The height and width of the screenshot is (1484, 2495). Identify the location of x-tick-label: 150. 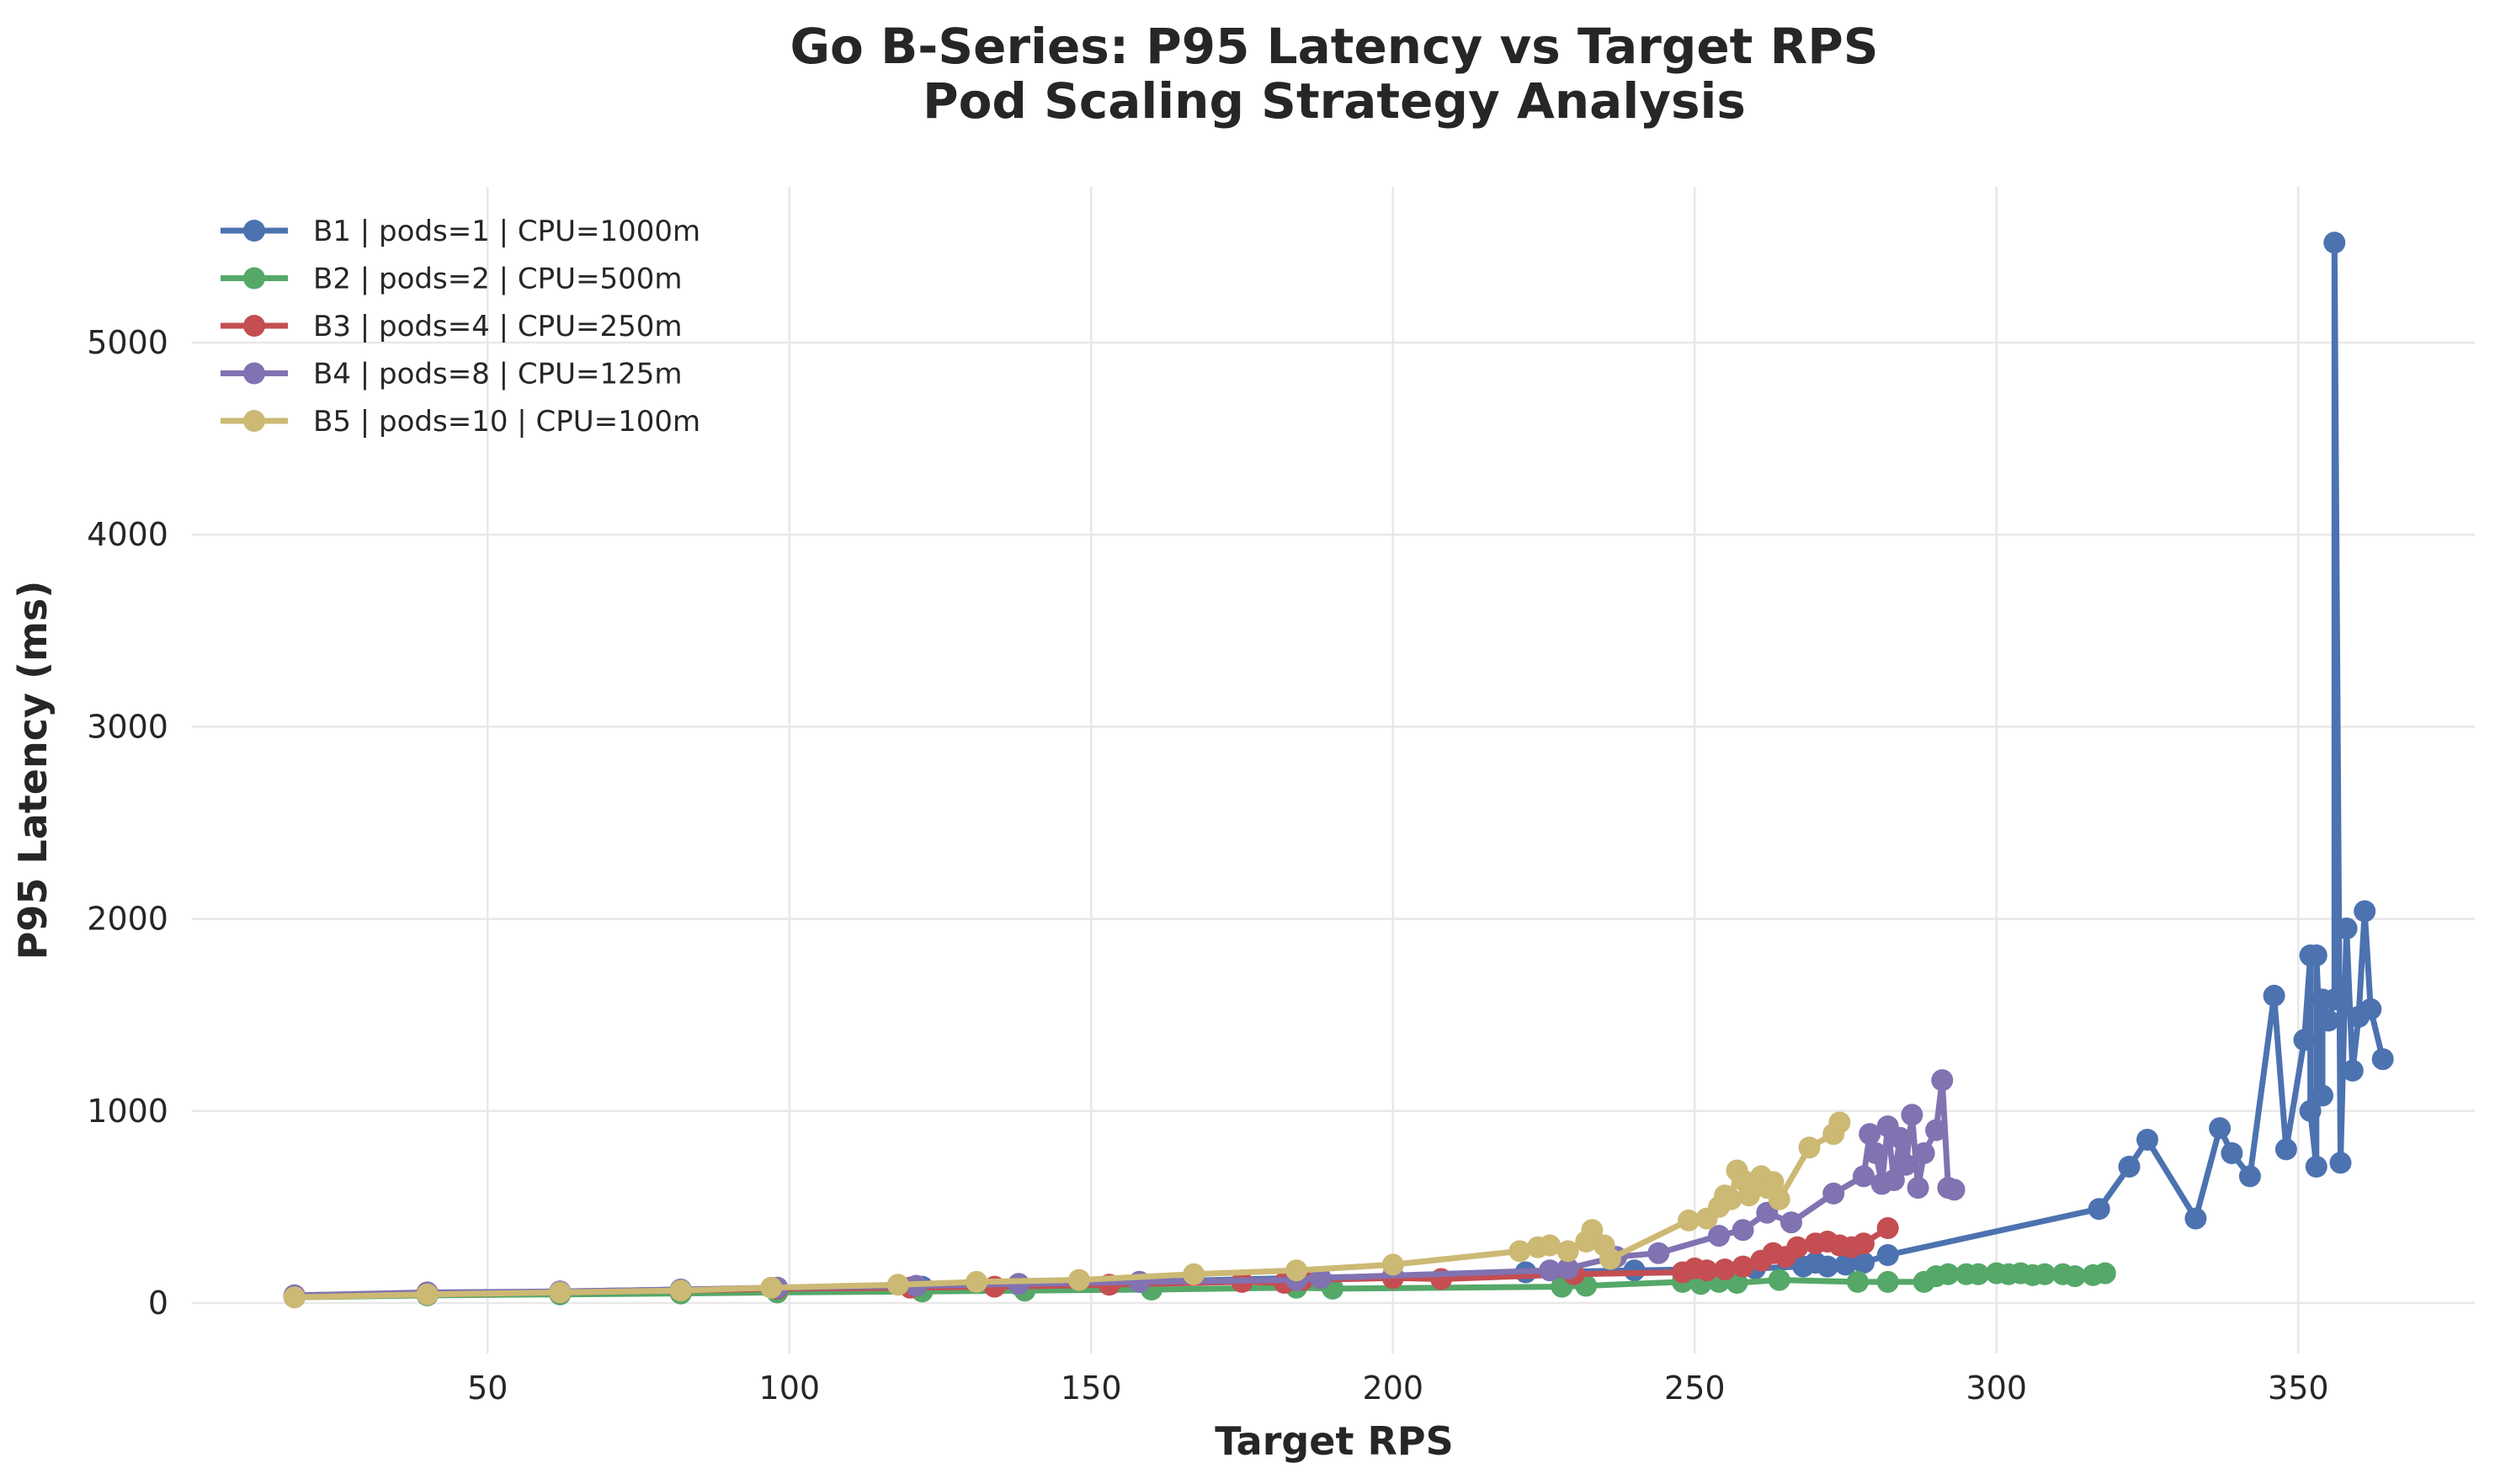
(1091, 1388).